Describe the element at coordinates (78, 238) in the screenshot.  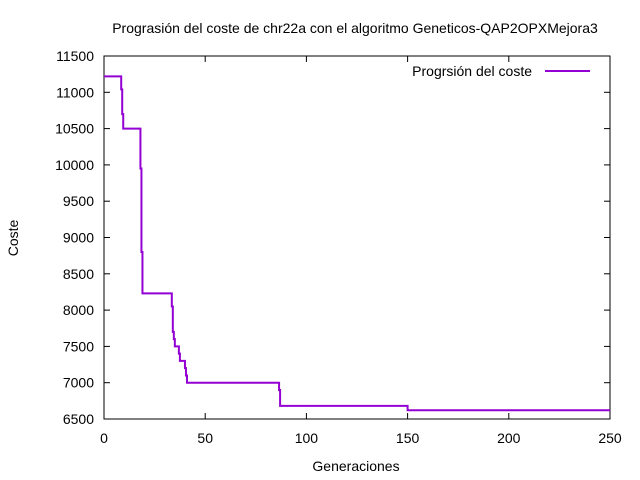
I see `y-tick-label: 9000` at that location.